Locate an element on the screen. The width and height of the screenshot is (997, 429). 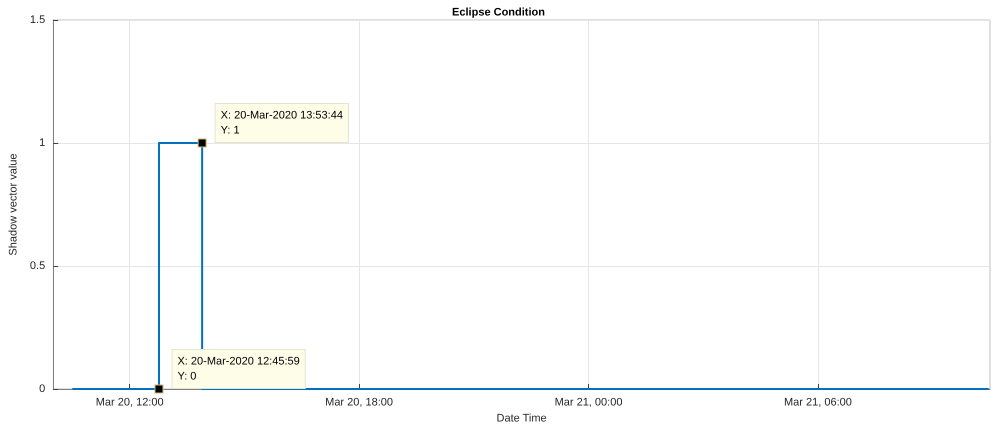
x-tick-label: Mar 20, 12:00 is located at coordinates (130, 402).